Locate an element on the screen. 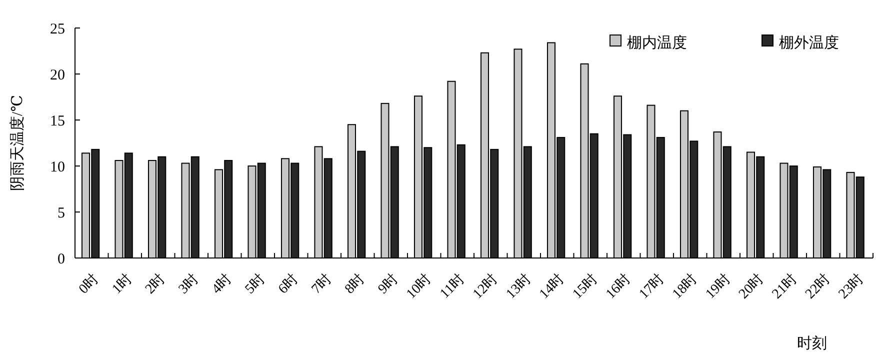  y-tick-label: 5 is located at coordinates (61, 213).